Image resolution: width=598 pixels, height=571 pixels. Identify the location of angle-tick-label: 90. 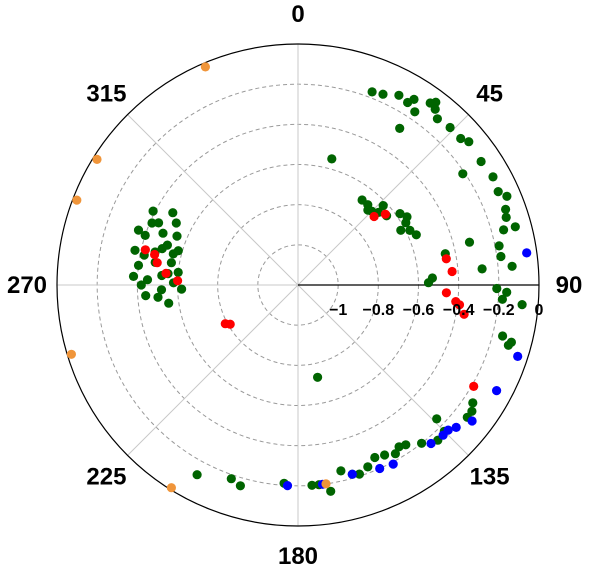
(569, 285).